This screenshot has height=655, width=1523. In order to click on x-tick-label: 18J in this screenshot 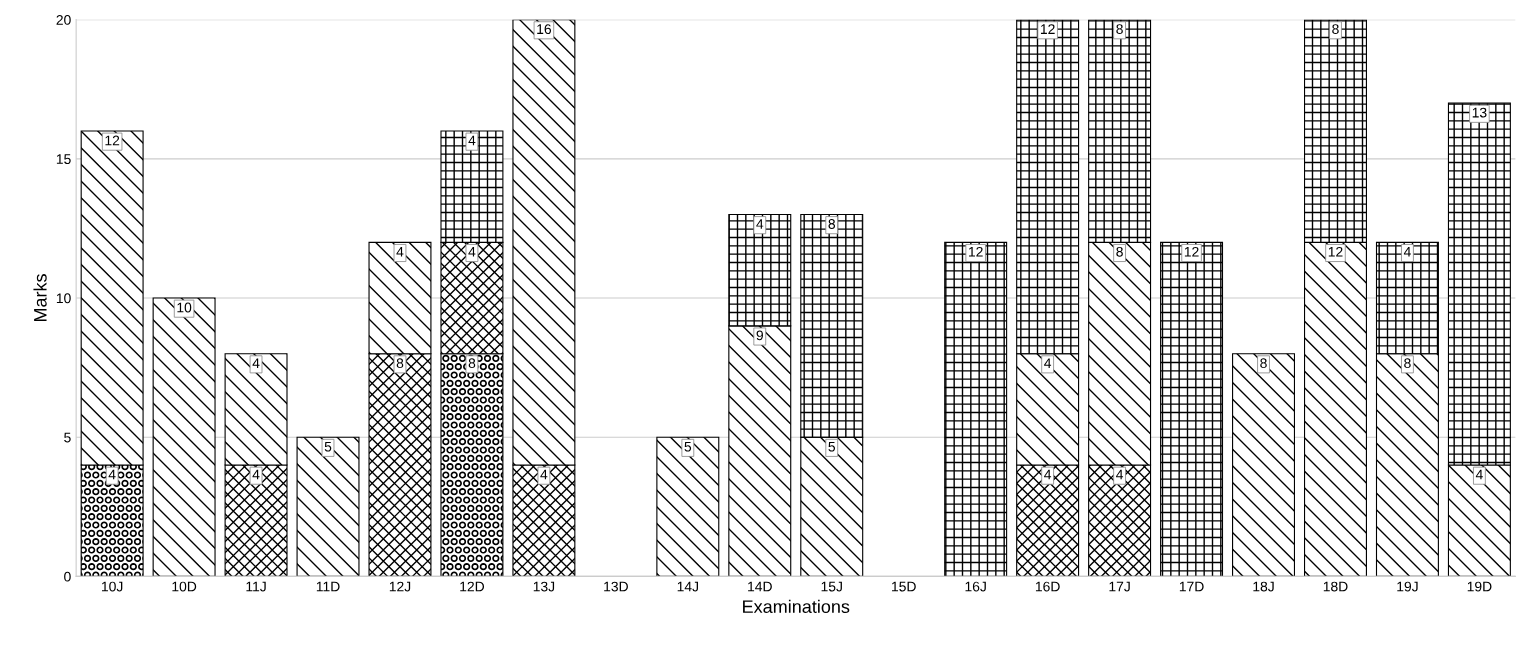, I will do `click(1263, 586)`.